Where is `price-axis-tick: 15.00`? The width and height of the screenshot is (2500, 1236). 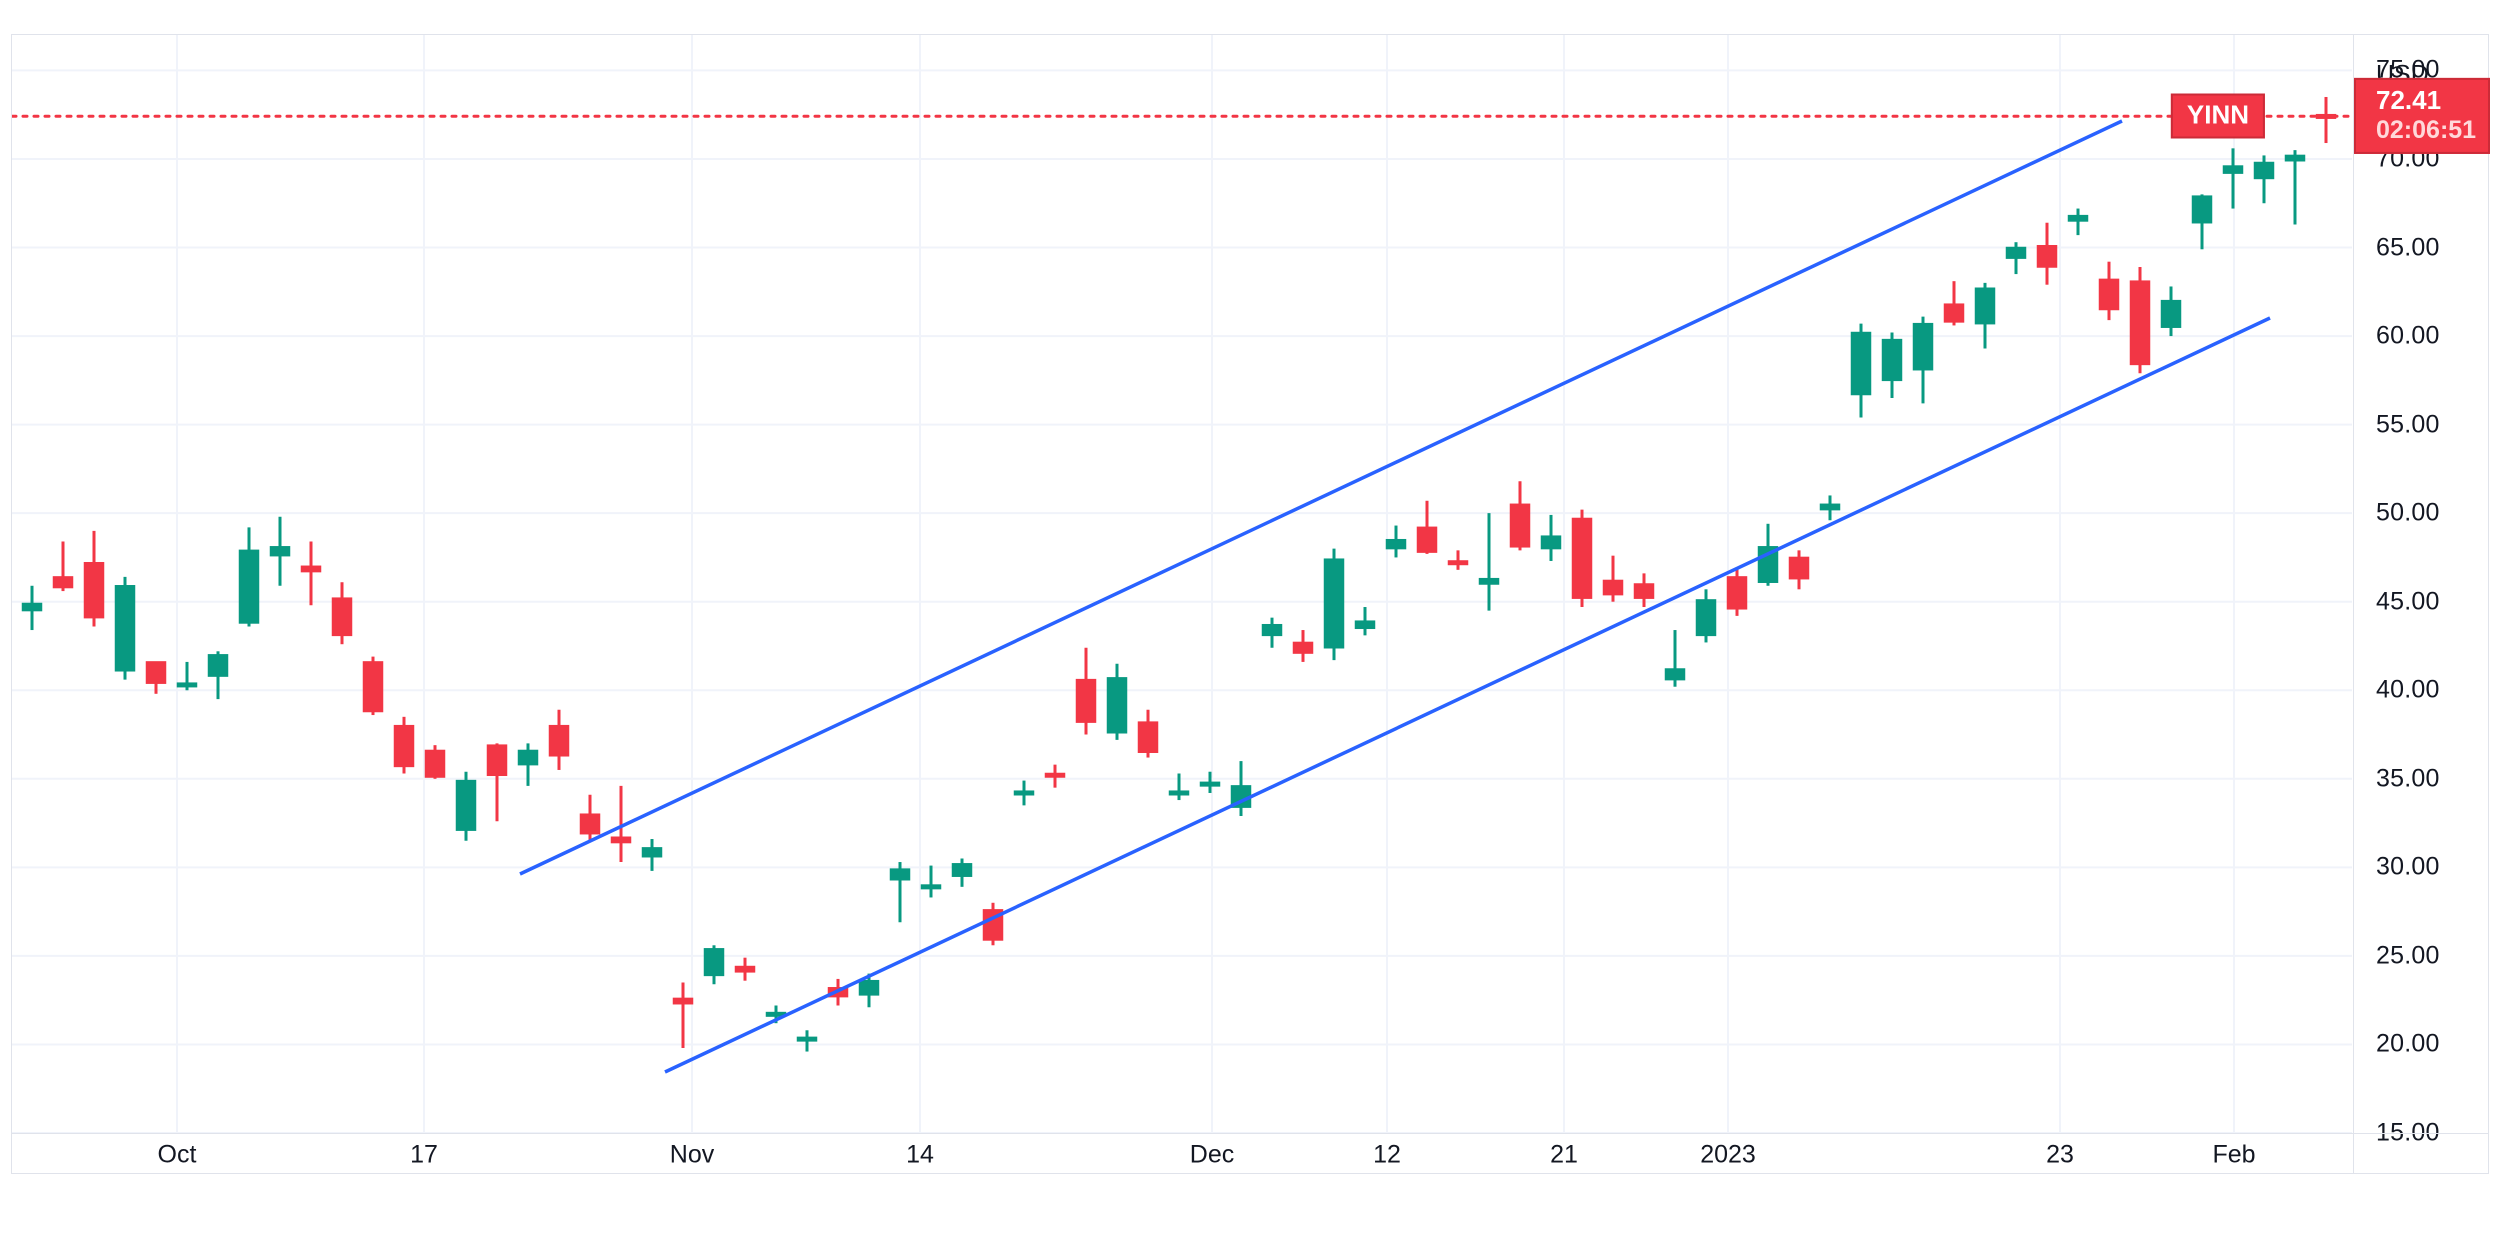
price-axis-tick: 15.00 is located at coordinates (2408, 1132).